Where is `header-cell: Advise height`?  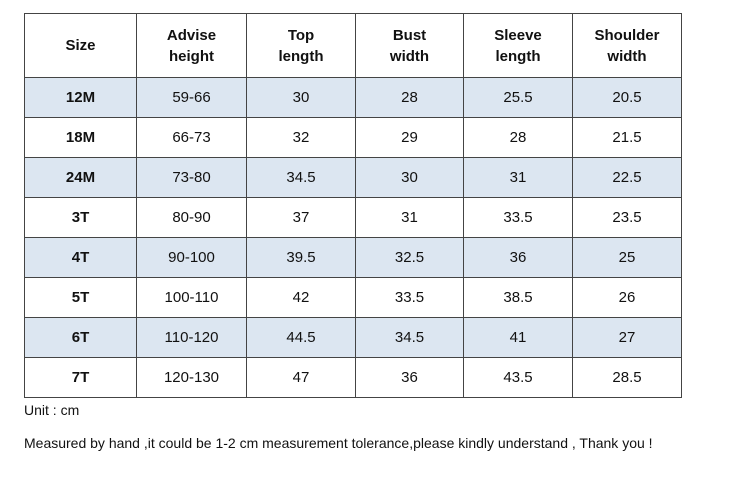 header-cell: Advise height is located at coordinates (191, 45).